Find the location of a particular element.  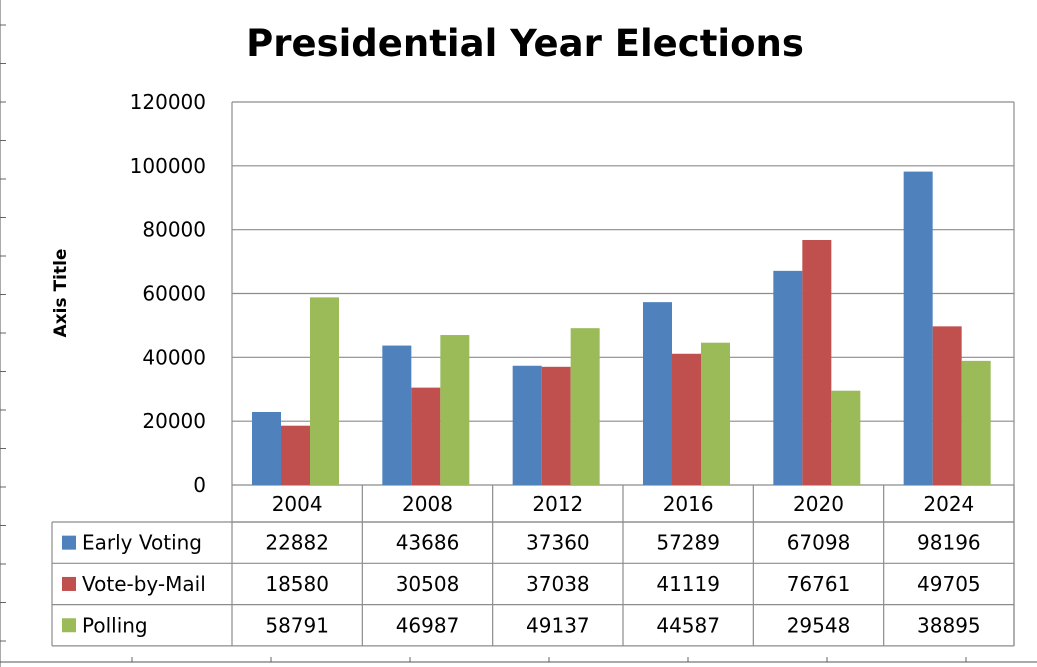

data-table-cell: 46987 is located at coordinates (428, 625).